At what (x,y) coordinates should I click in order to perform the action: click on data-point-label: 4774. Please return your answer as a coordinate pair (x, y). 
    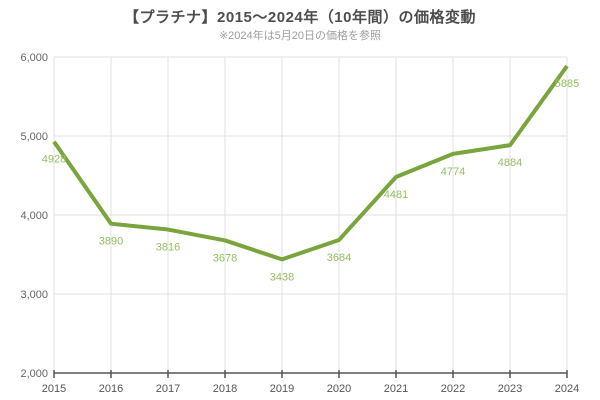
    Looking at the image, I should click on (453, 172).